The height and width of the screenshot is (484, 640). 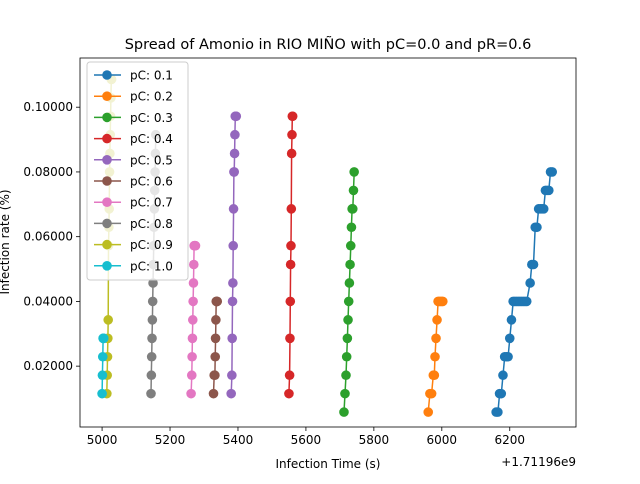 What do you see at coordinates (238, 440) in the screenshot?
I see `x-tick-label: 5400` at bounding box center [238, 440].